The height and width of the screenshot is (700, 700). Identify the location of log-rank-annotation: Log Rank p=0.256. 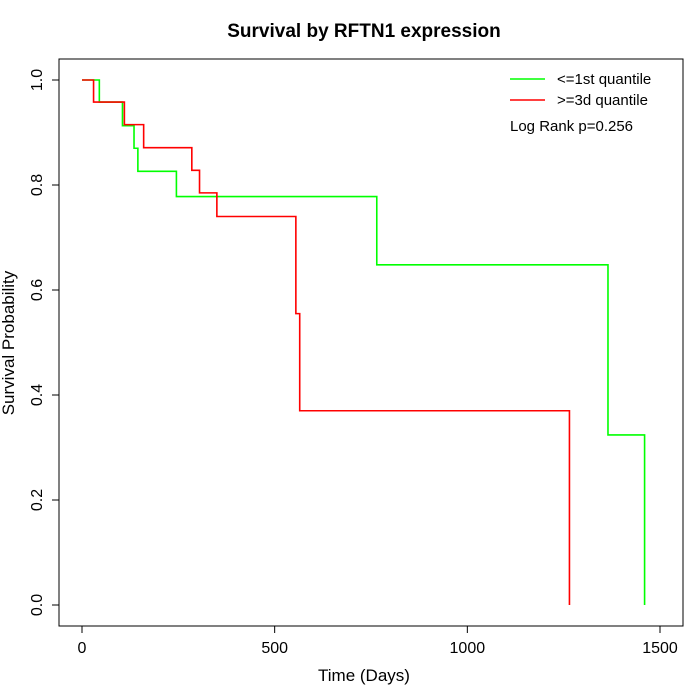
(571, 126).